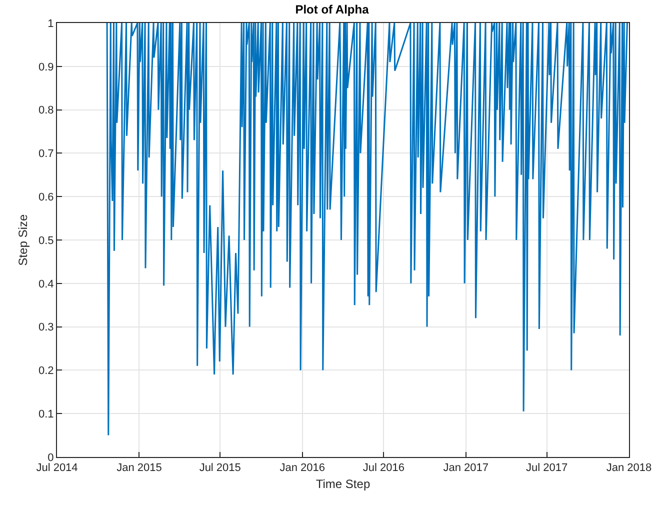  What do you see at coordinates (46, 371) in the screenshot?
I see `y-tick-label: 0.2` at bounding box center [46, 371].